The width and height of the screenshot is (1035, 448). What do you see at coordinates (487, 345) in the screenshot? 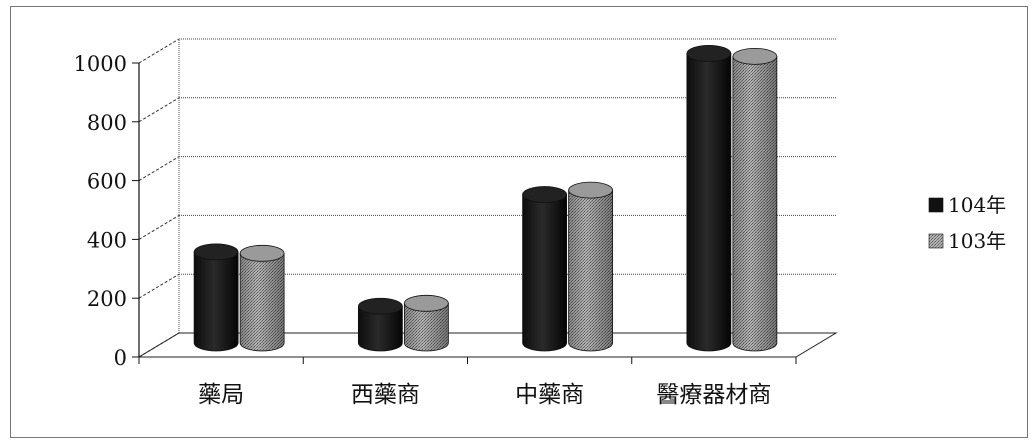
I see `floor` at bounding box center [487, 345].